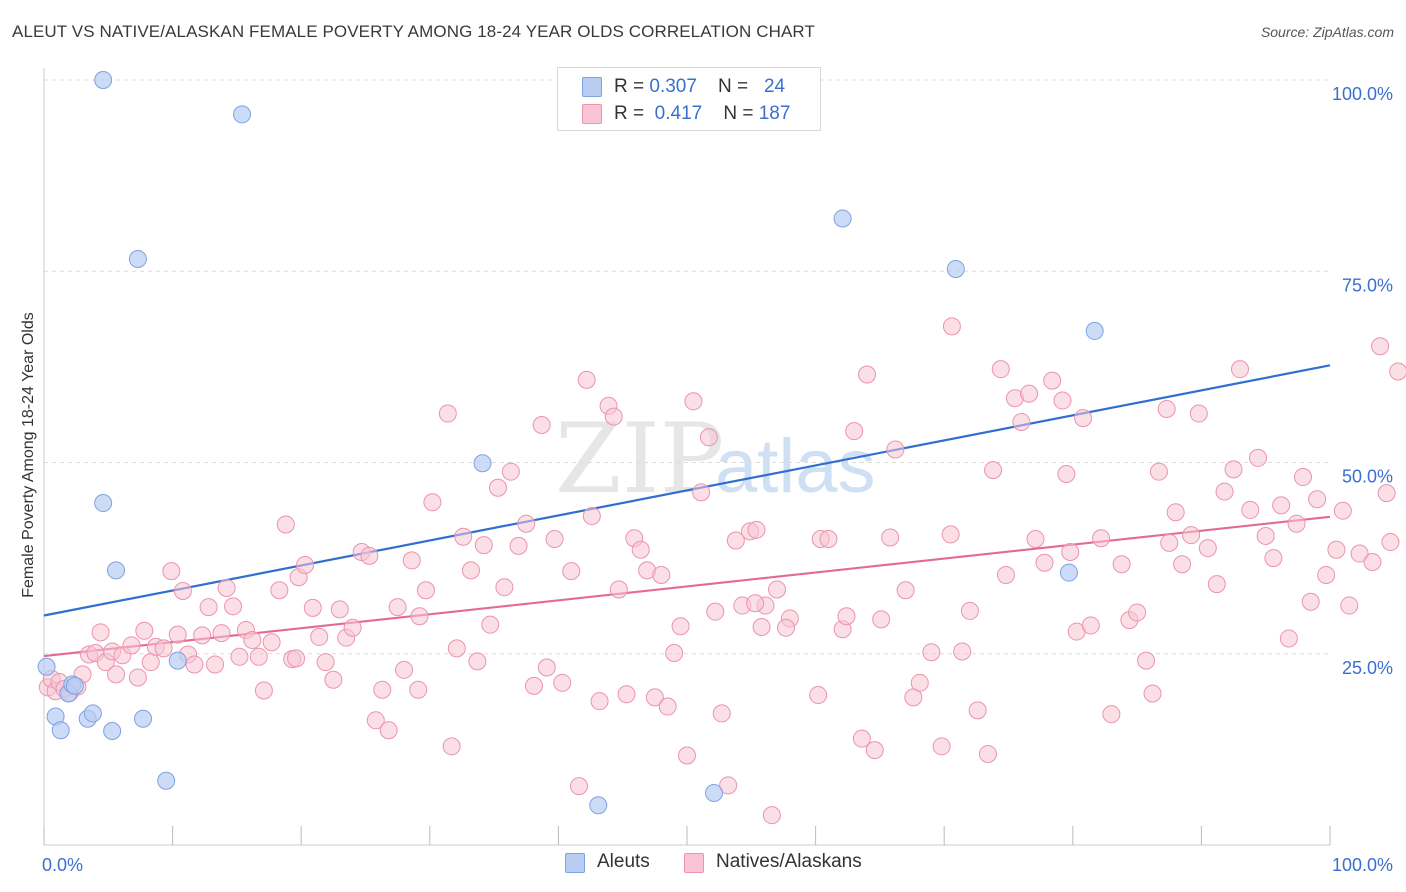 The height and width of the screenshot is (892, 1406). I want to click on legend-swatch-native, so click(592, 114).